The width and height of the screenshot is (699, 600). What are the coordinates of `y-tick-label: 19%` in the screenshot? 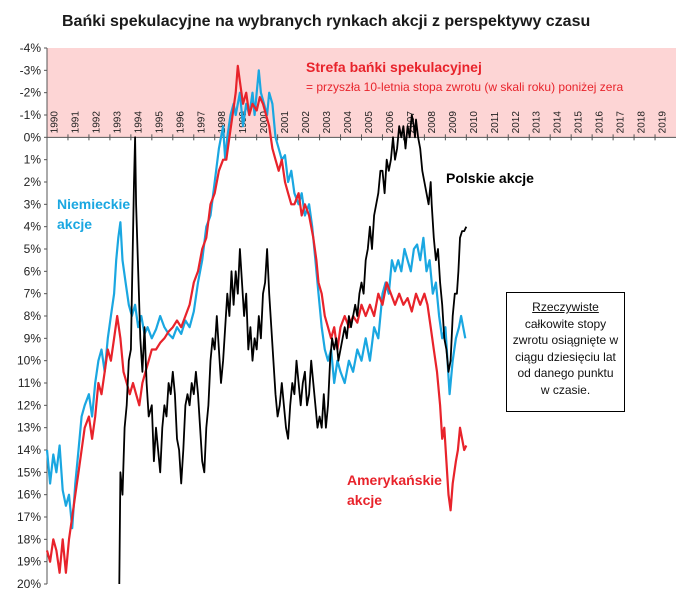 It's located at (29, 562).